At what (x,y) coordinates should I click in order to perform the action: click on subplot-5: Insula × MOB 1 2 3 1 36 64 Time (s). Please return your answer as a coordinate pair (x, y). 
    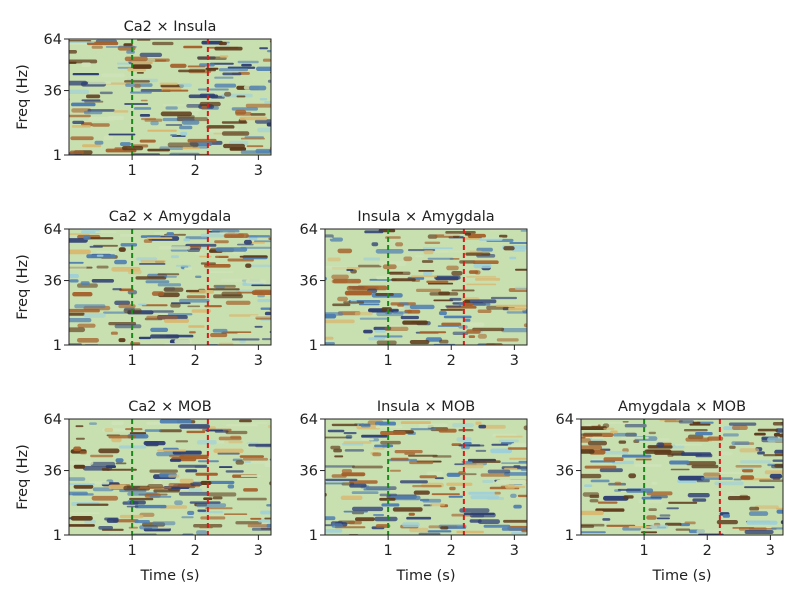
    Looking at the image, I should click on (414, 491).